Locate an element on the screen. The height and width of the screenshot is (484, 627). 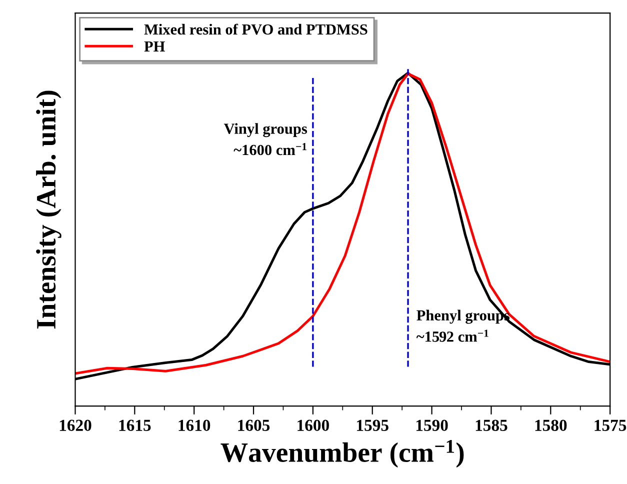
x-tick-label: 1575 is located at coordinates (610, 425).